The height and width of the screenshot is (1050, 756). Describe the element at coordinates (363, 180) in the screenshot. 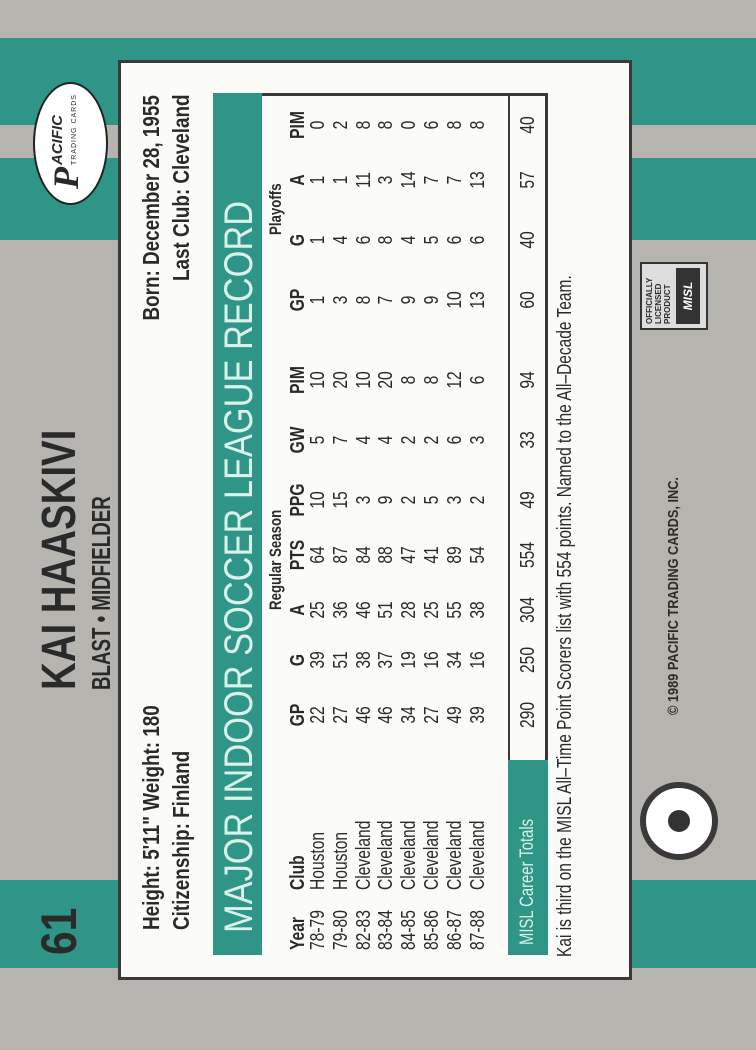

I see `table-cell: 11` at that location.